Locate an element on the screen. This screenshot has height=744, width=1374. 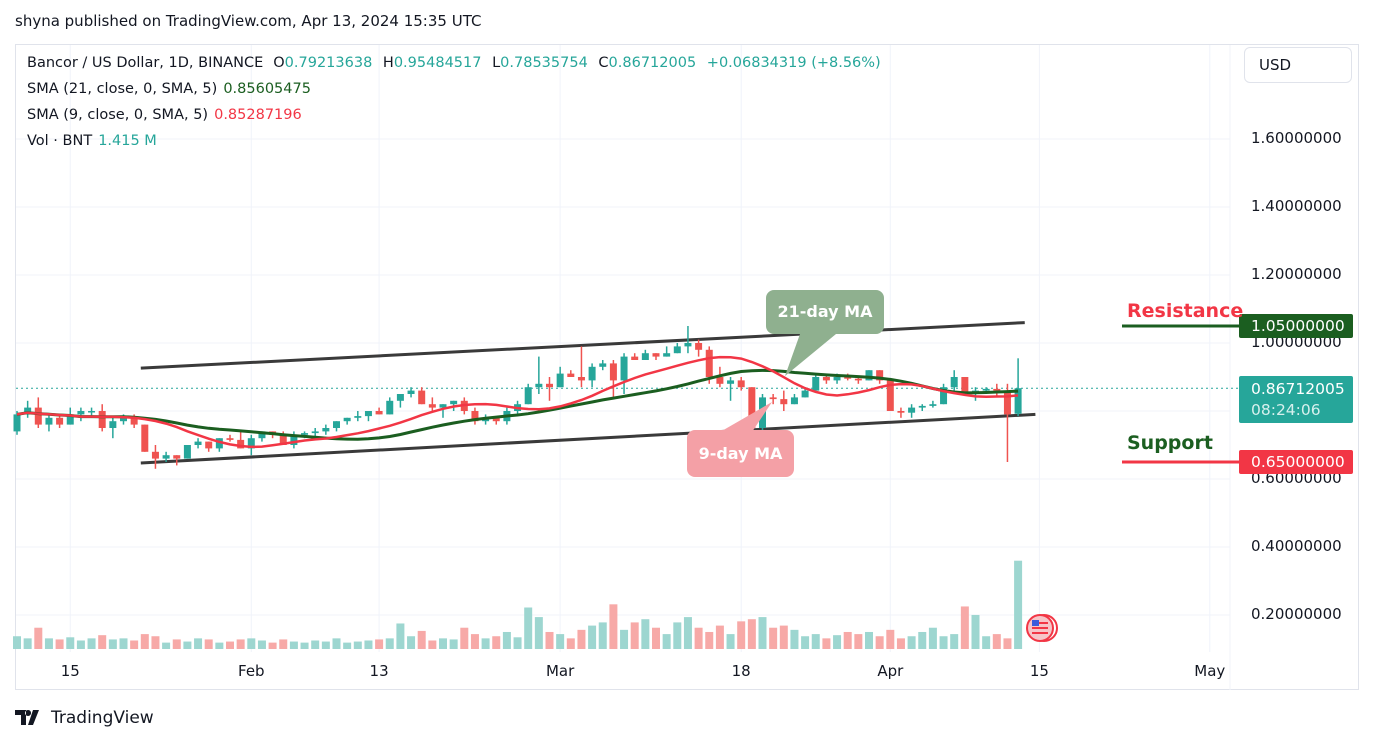
ma9-callout-pointer is located at coordinates (746, 417).